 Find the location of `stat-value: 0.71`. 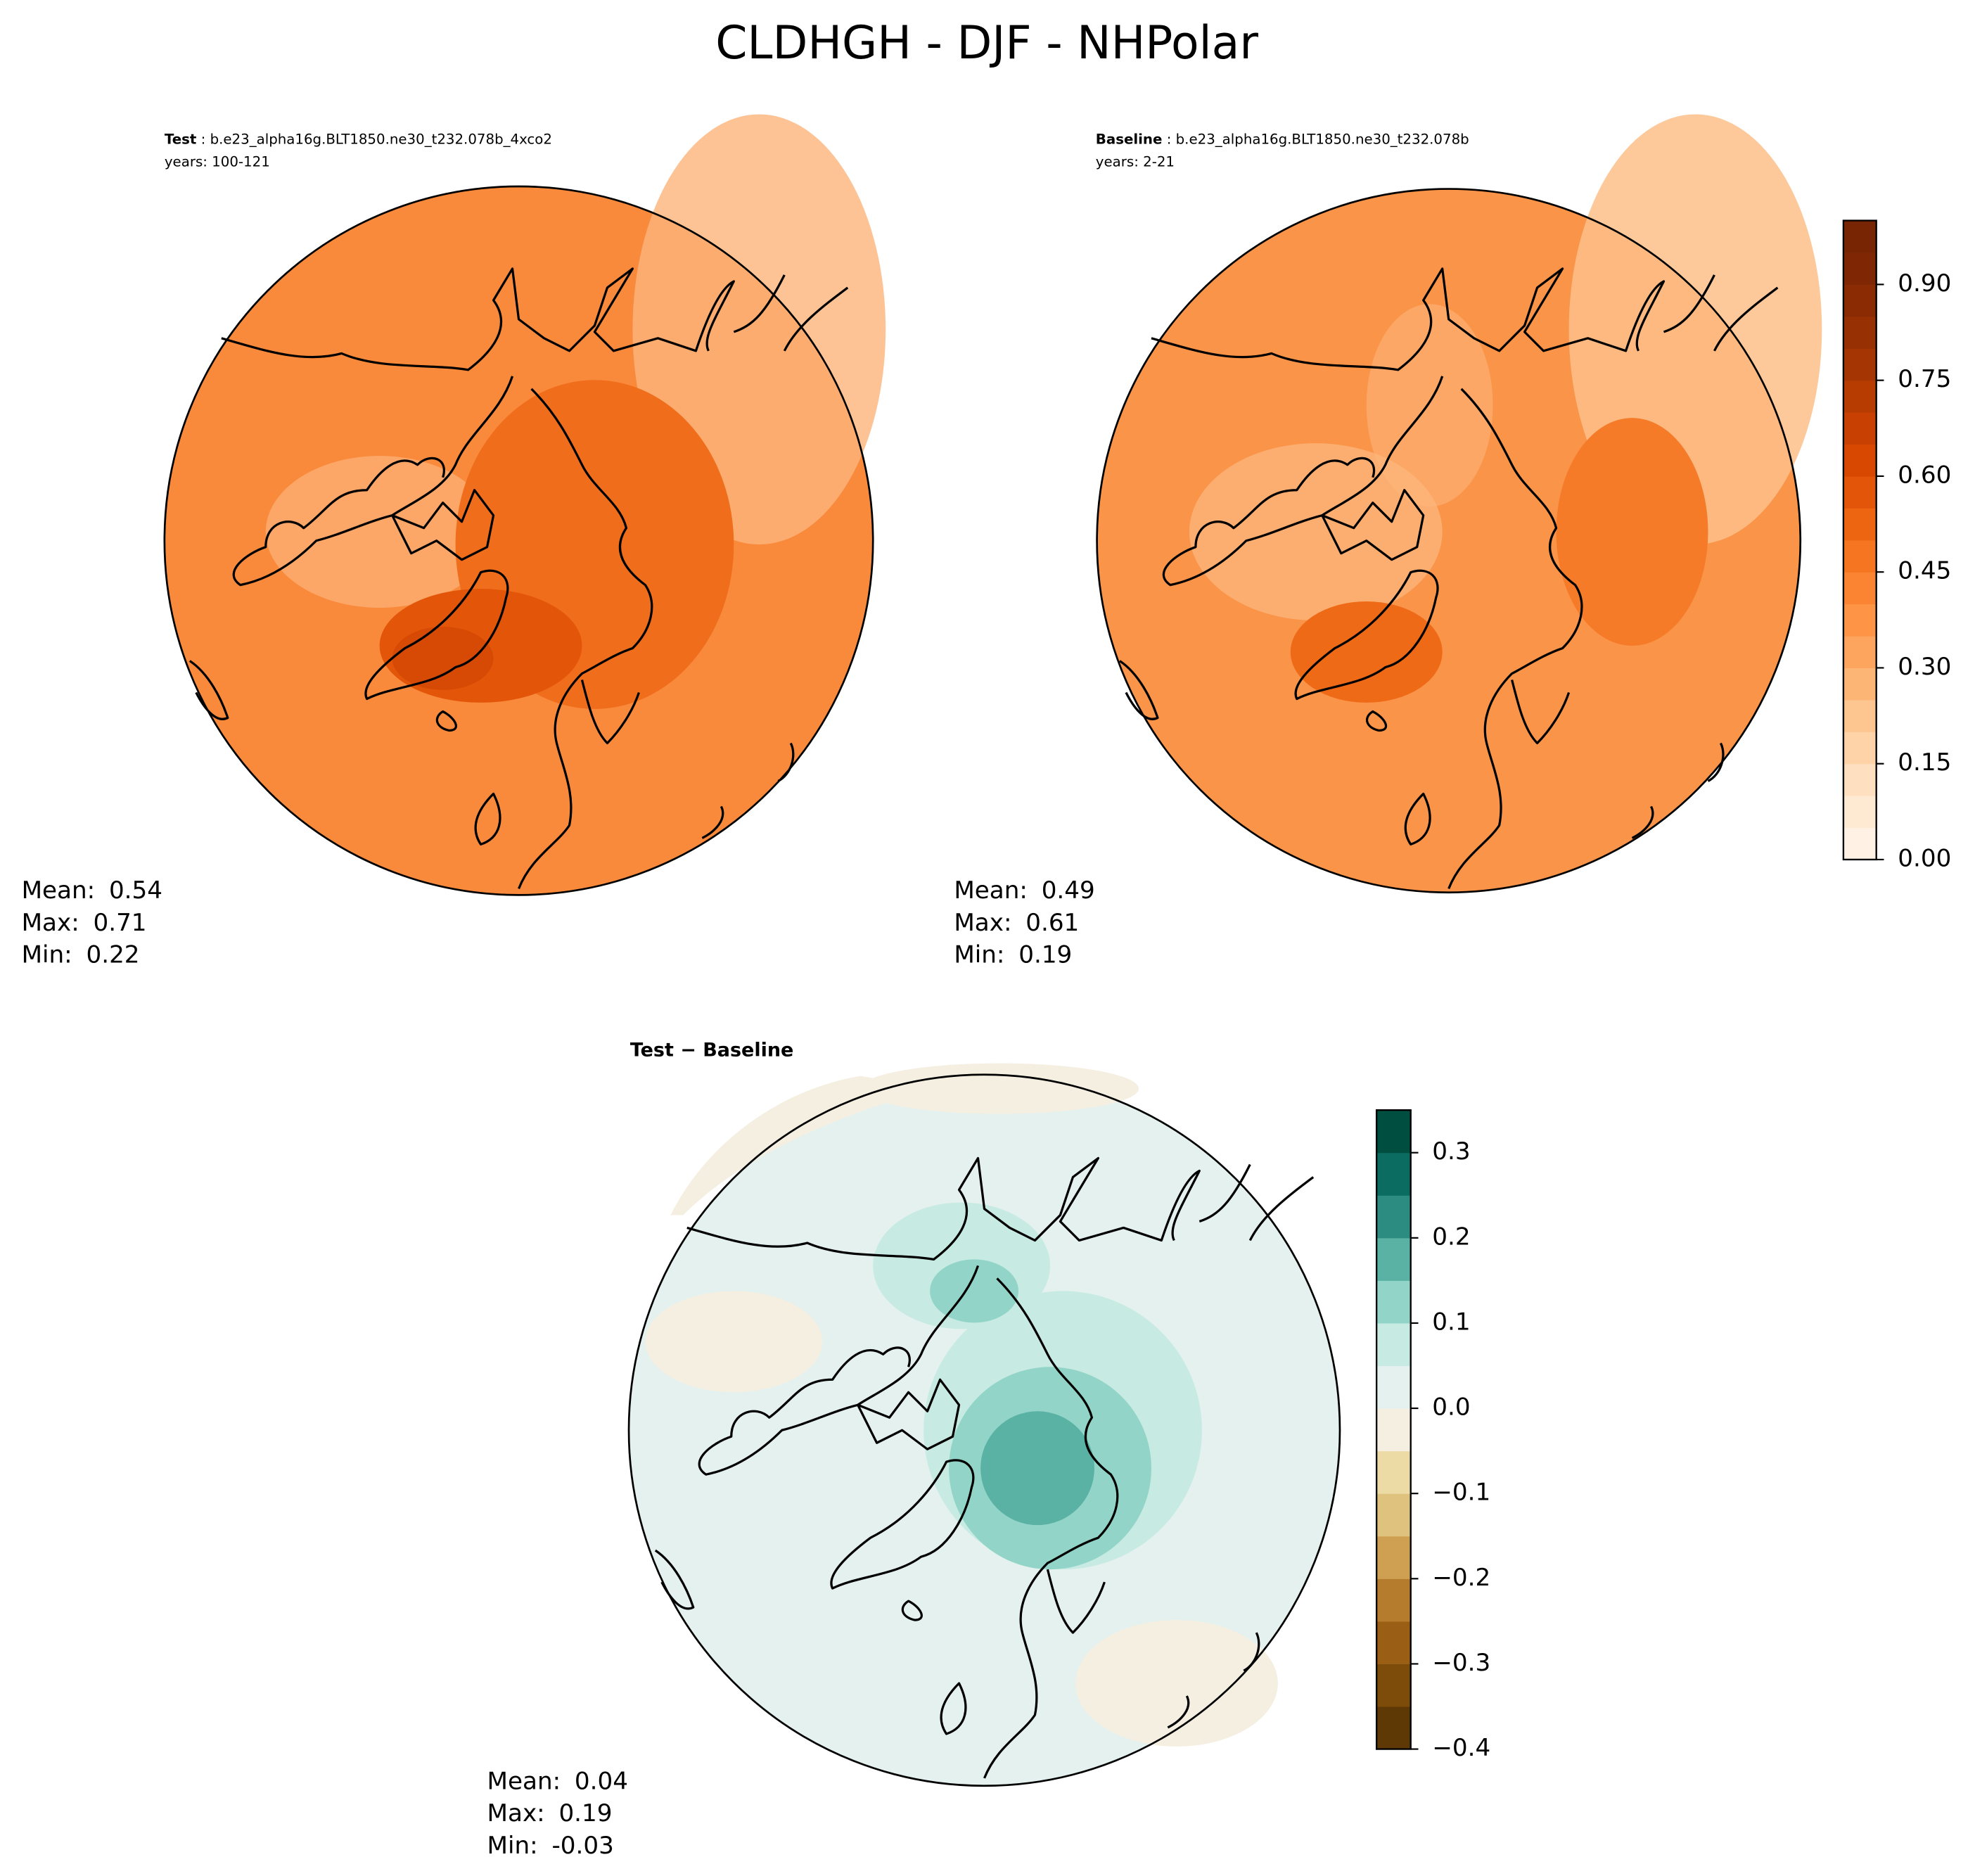

stat-value: 0.71 is located at coordinates (119, 922).